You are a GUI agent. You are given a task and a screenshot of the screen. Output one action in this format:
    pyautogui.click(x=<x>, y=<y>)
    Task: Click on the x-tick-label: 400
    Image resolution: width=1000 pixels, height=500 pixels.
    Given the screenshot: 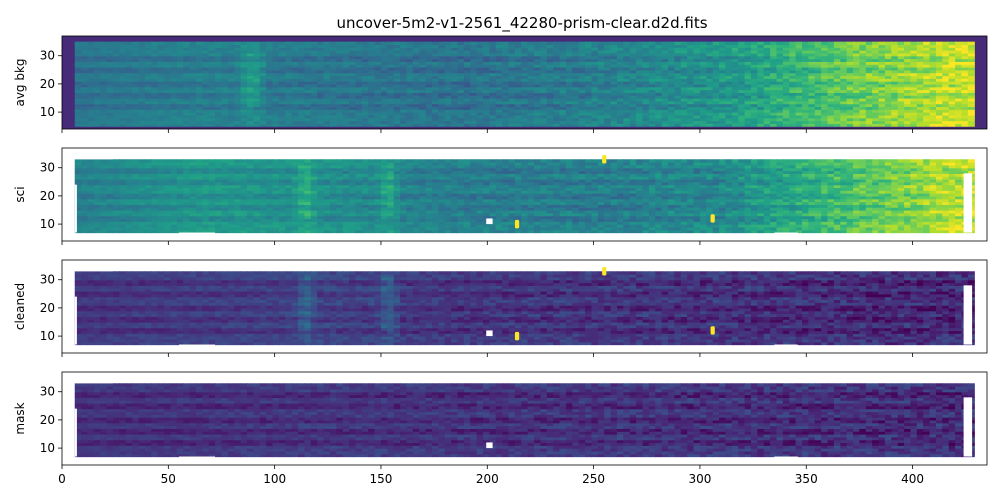 What is the action you would take?
    pyautogui.click(x=912, y=479)
    